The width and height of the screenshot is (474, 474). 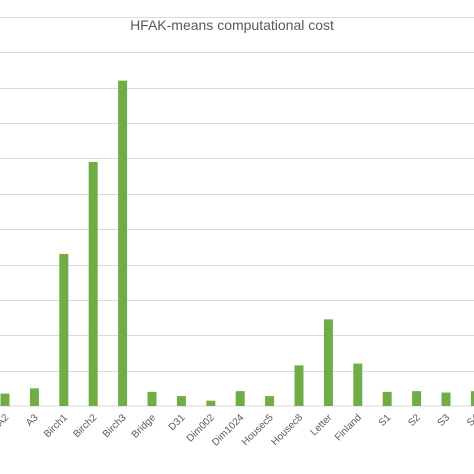 I want to click on bar-birch2, so click(x=93, y=283).